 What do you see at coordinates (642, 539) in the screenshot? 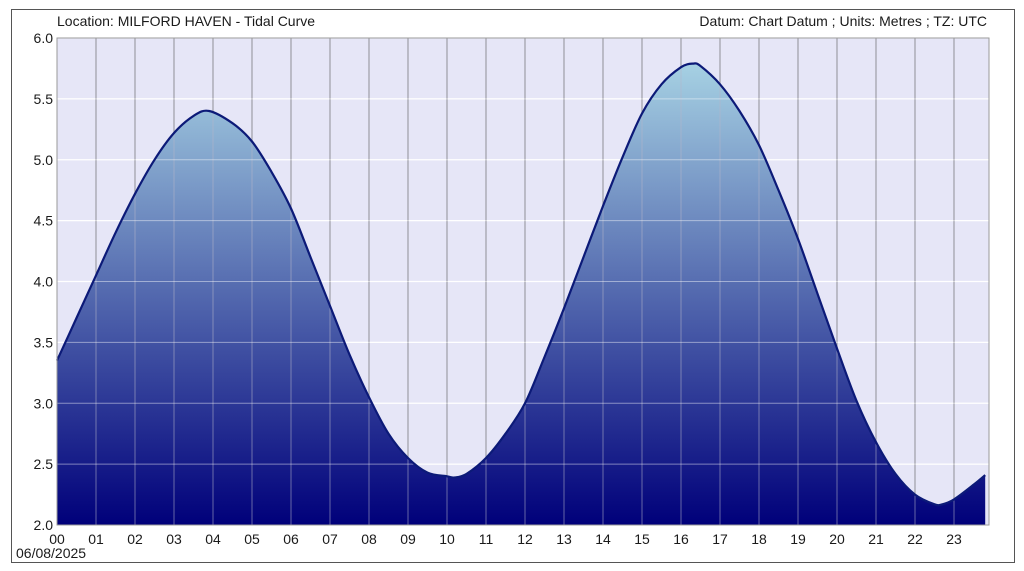
I see `x-tick-label: 15` at bounding box center [642, 539].